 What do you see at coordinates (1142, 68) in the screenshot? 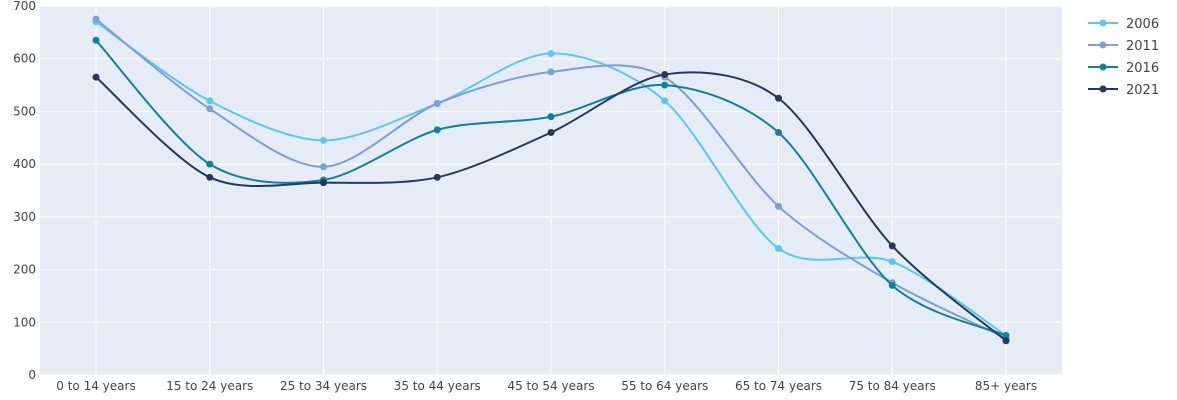
I see `legend-label: 2016` at bounding box center [1142, 68].